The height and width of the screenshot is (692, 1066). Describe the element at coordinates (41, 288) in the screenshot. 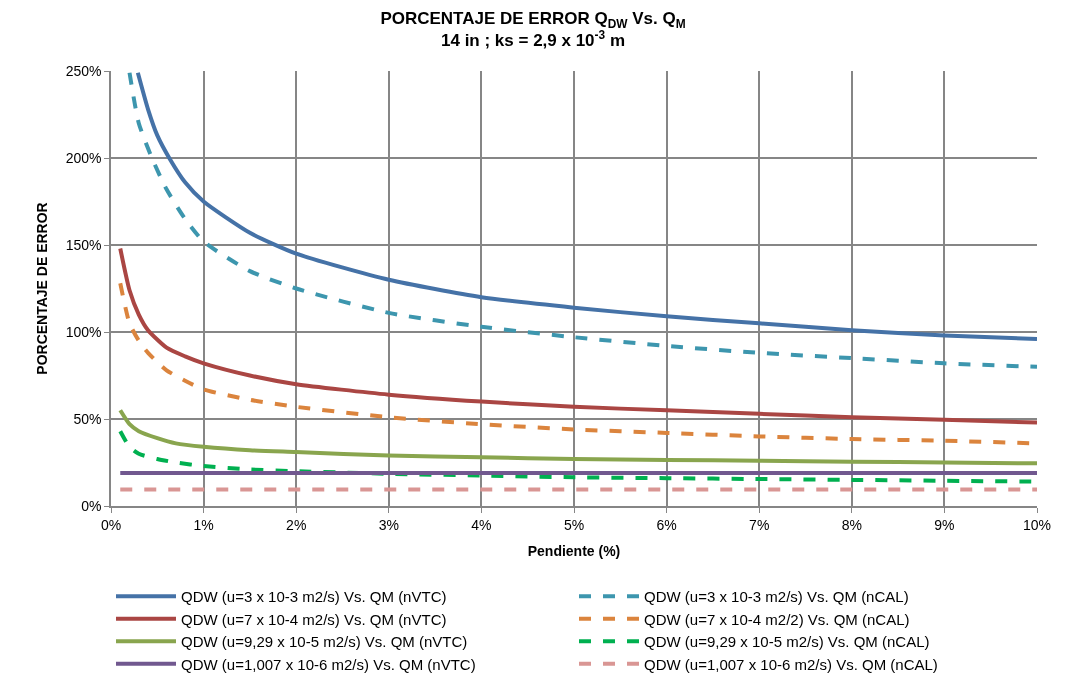

I see `y-axis-title: PORCENTAJE DE ERROR` at that location.